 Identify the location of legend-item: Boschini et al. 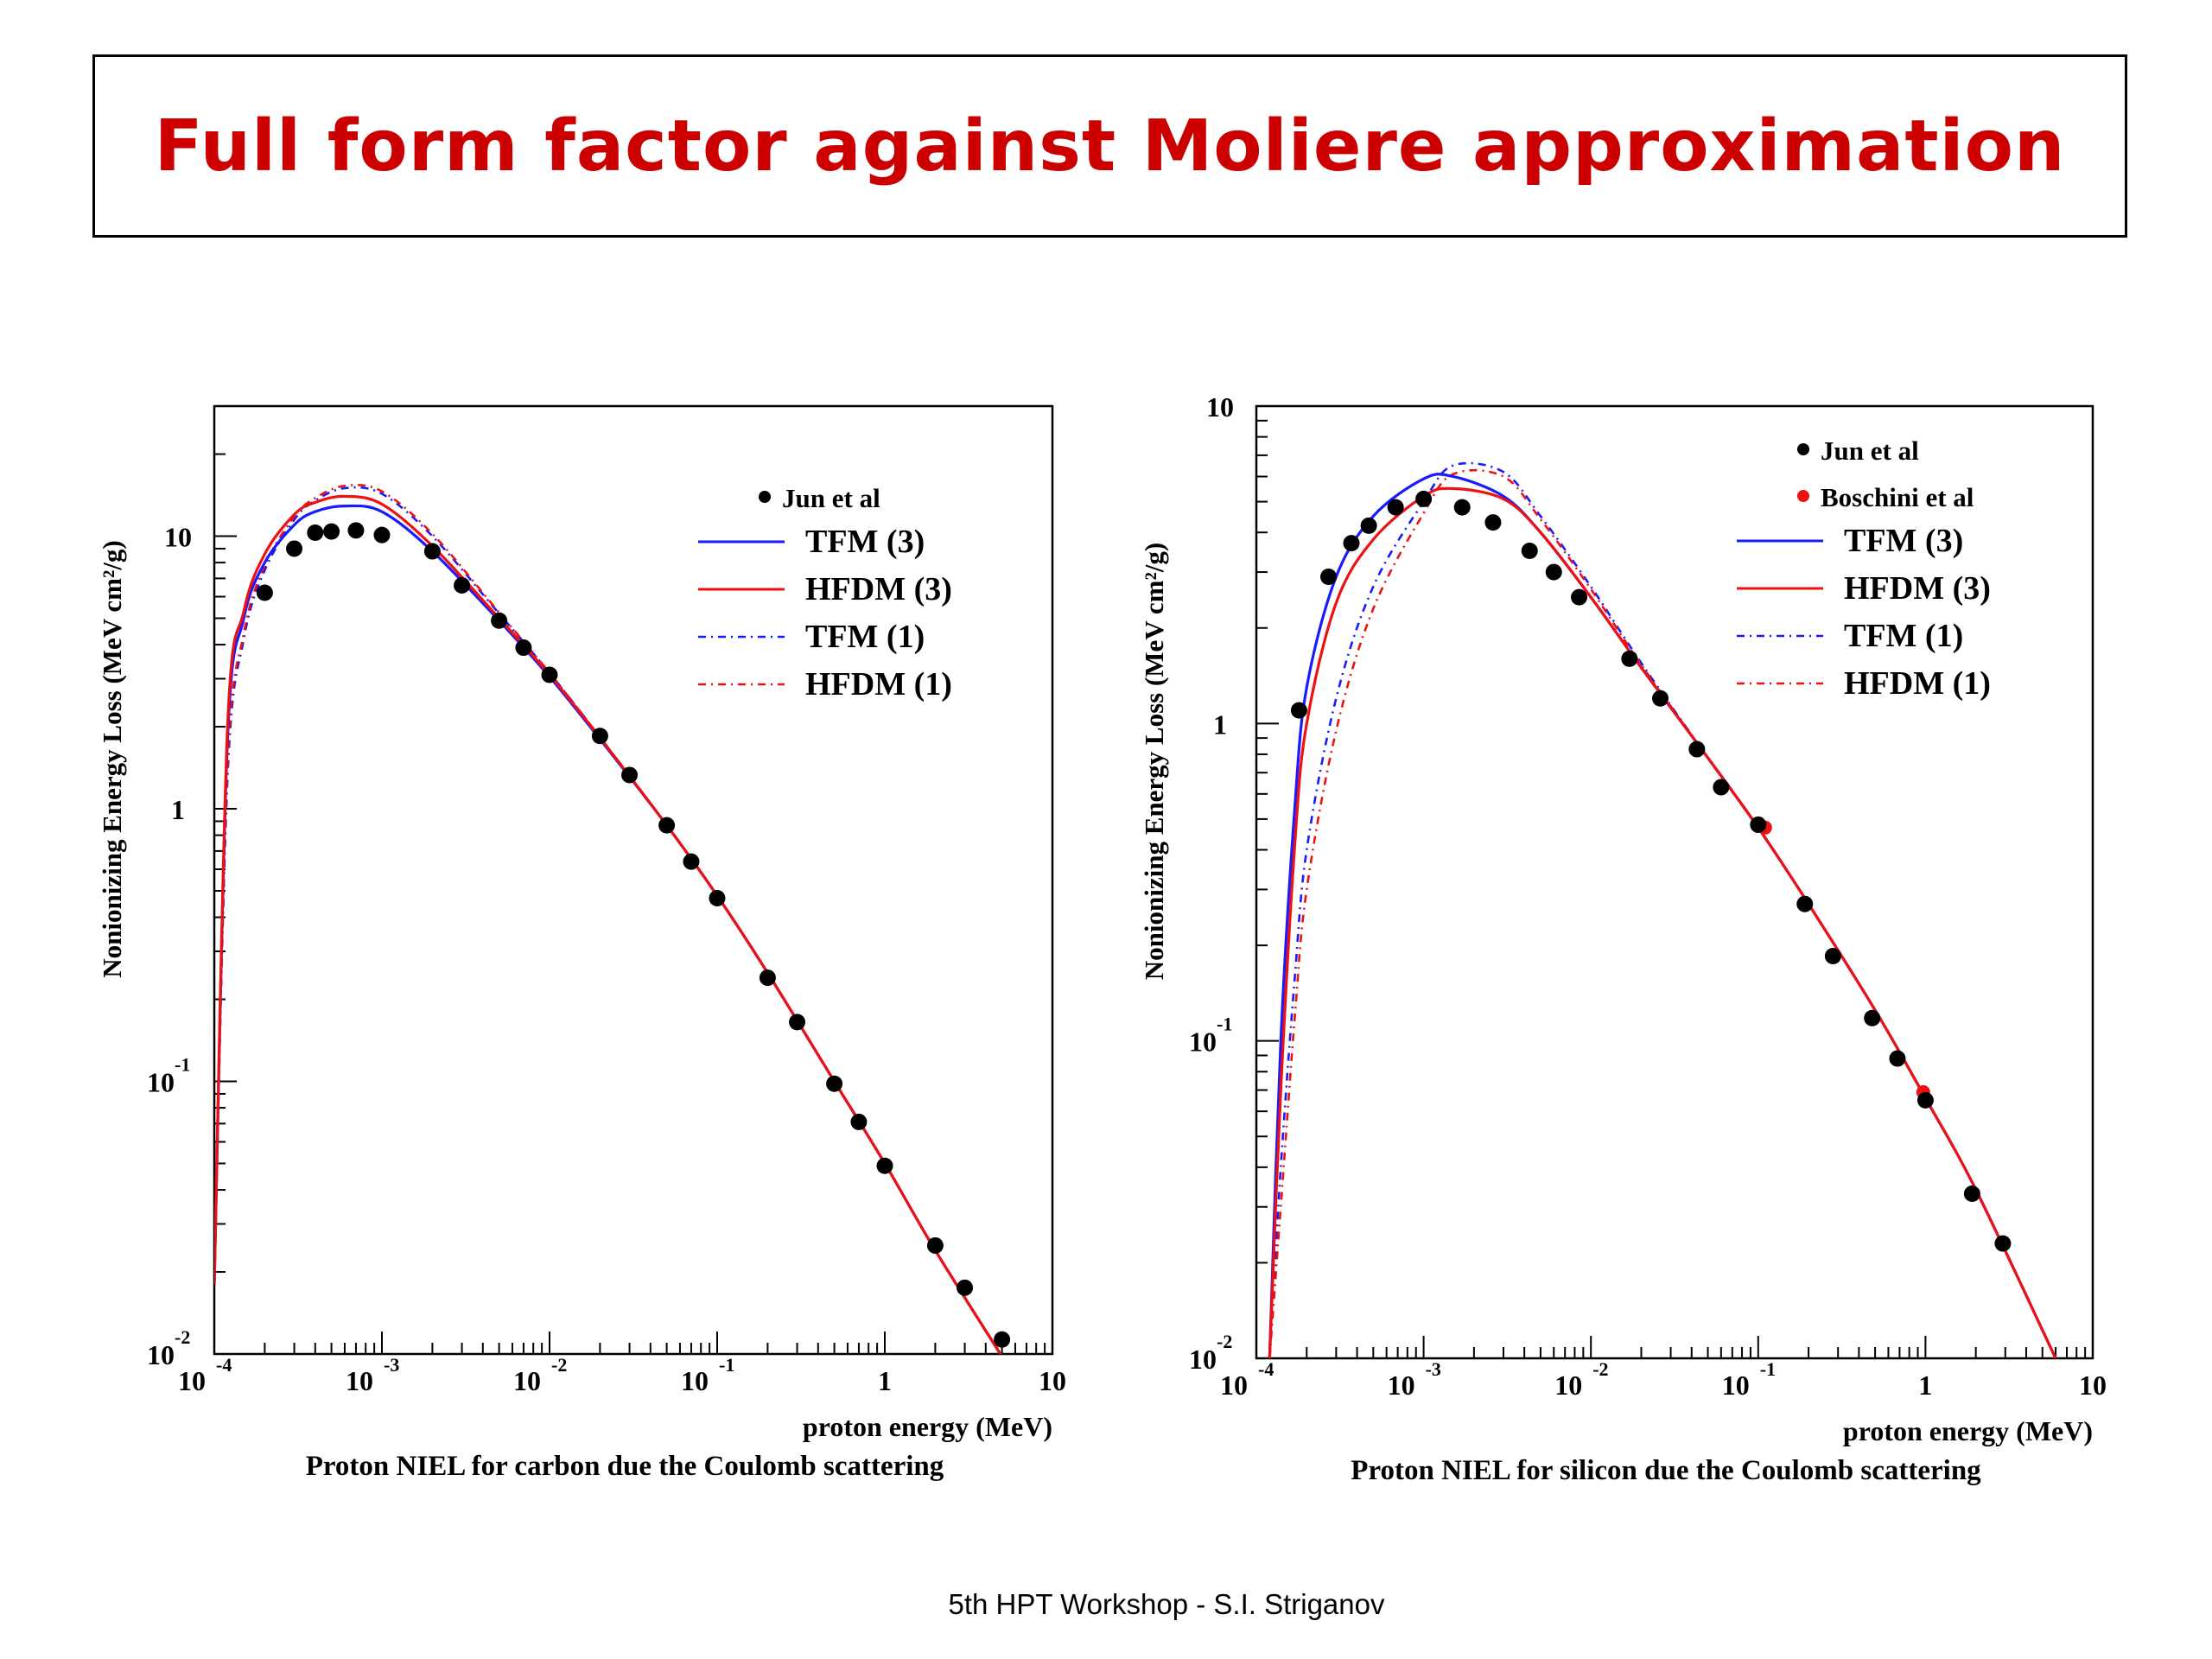
(1885, 497).